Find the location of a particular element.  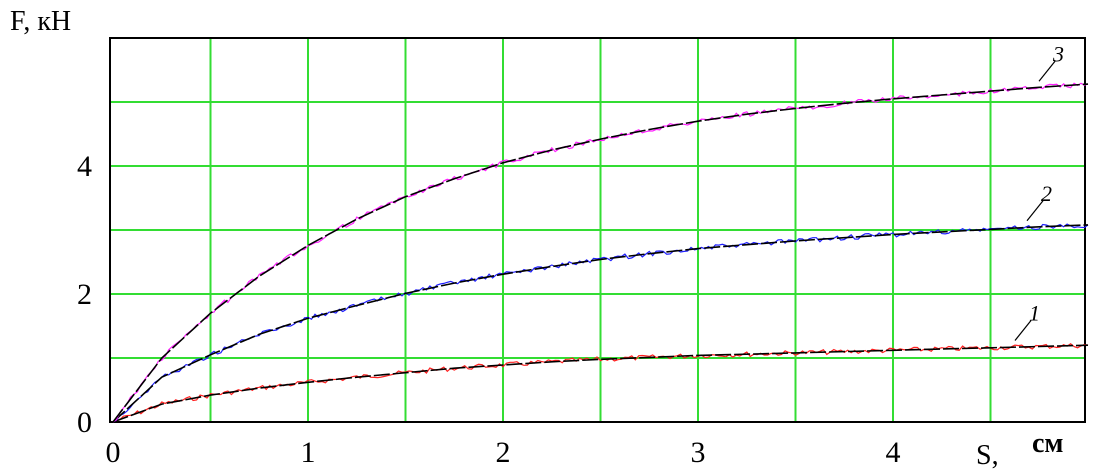

y-tick-label: 0 is located at coordinates (84, 422).